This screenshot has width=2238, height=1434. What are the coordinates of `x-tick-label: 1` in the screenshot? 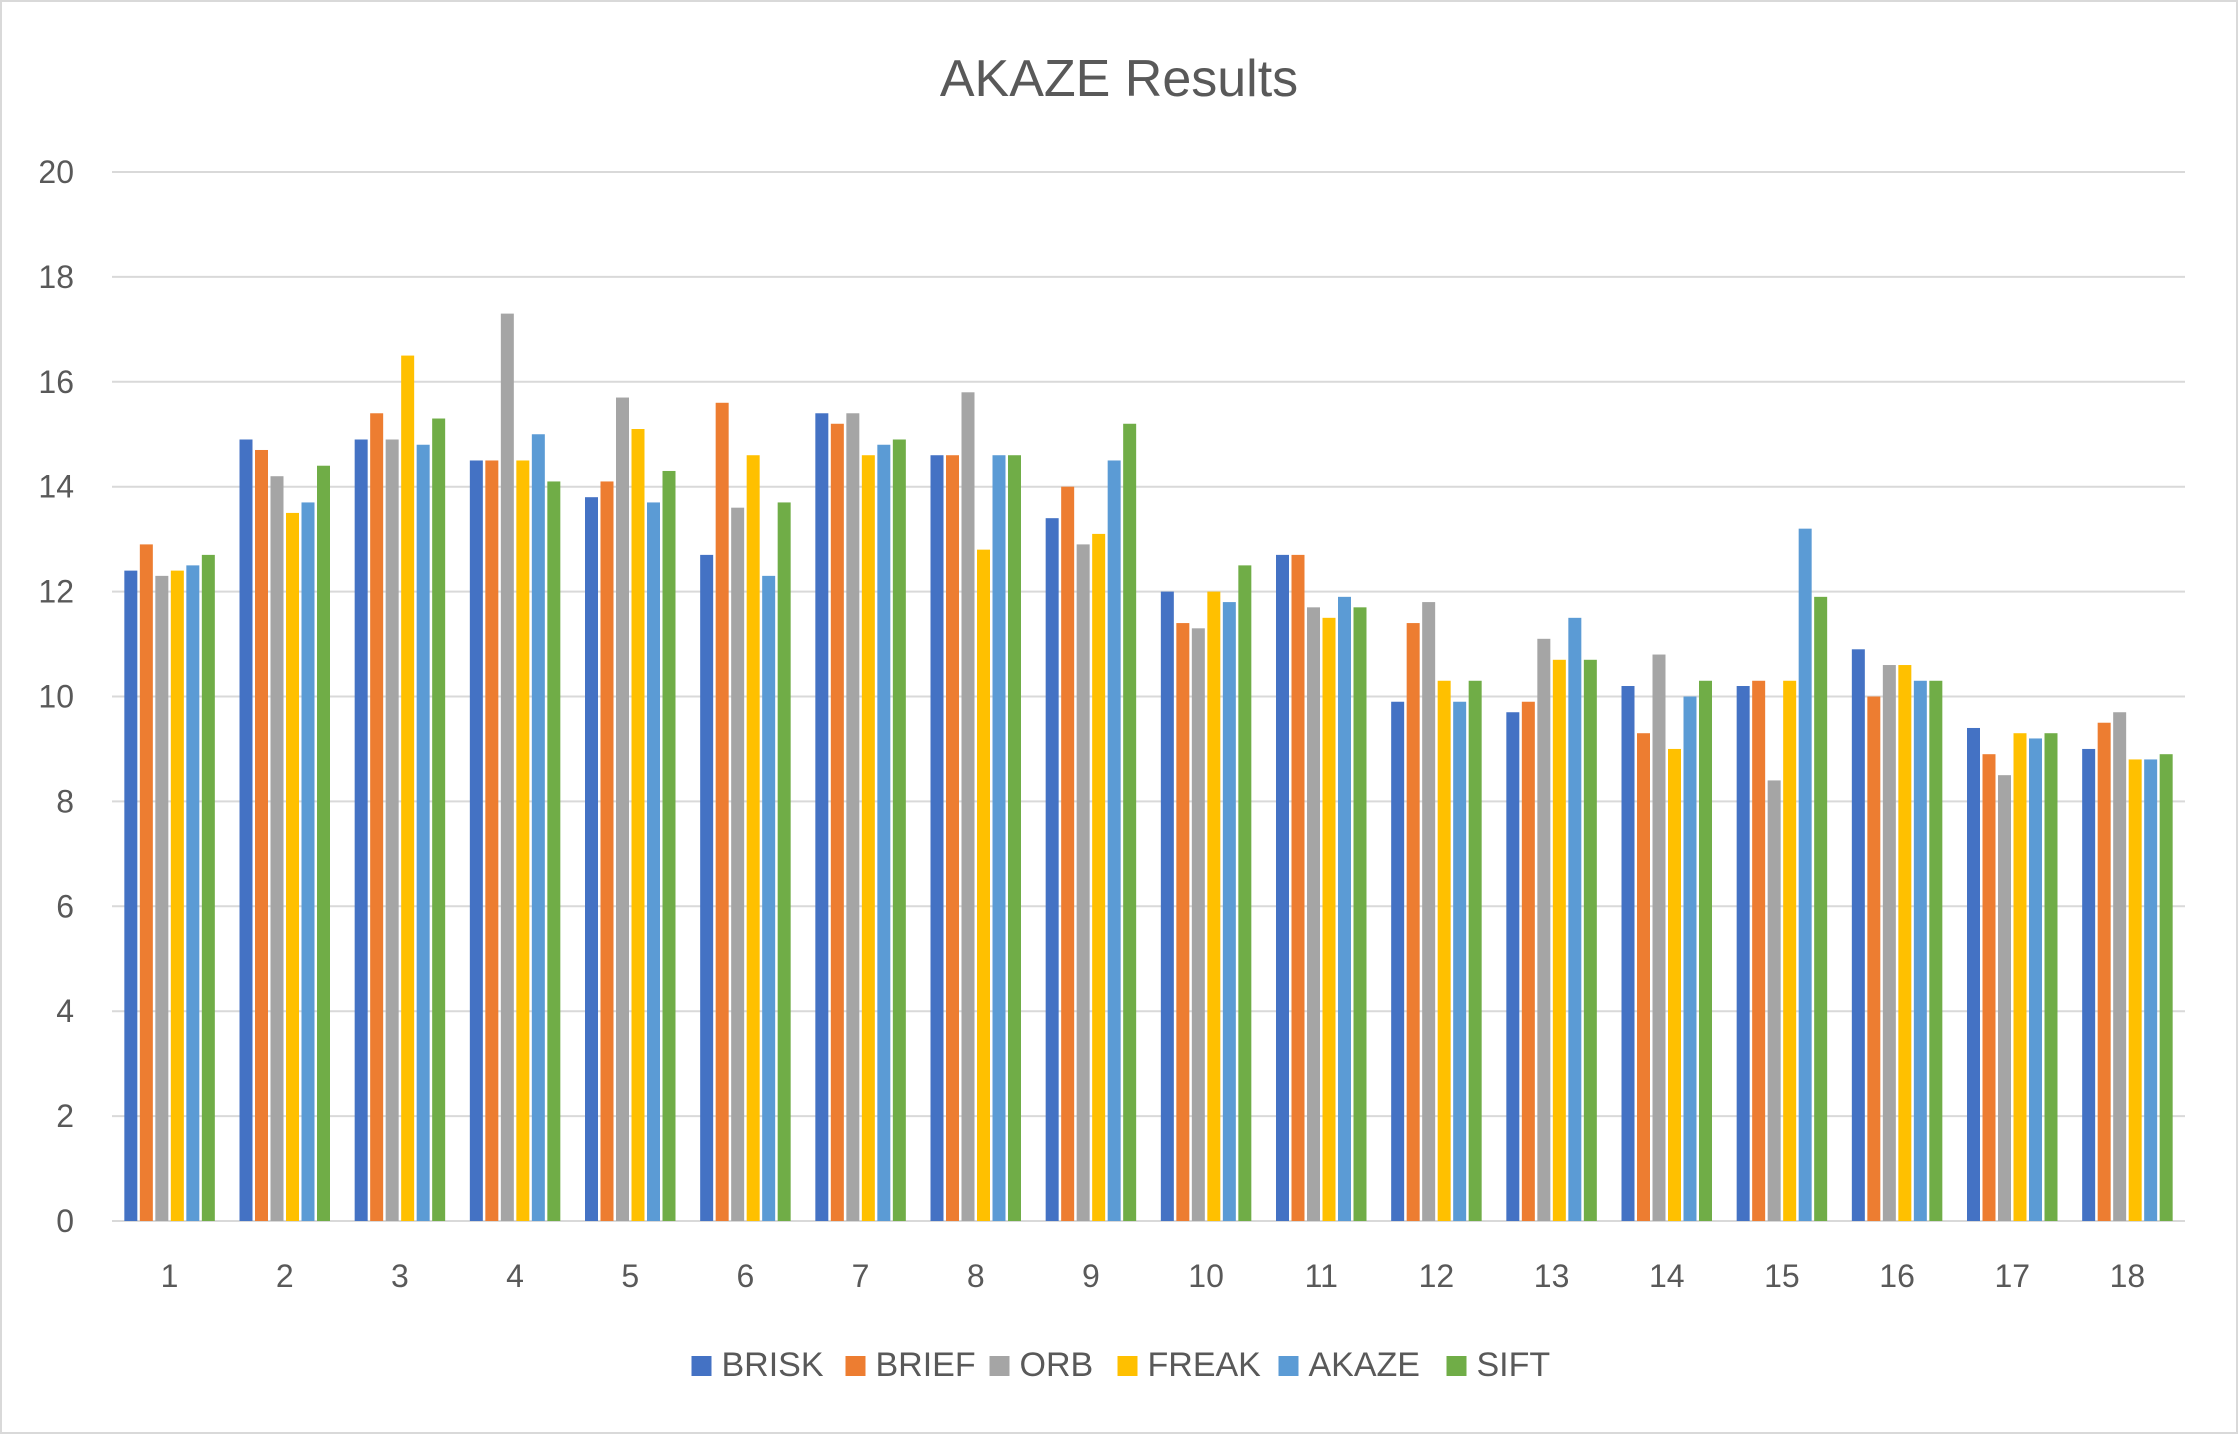 It's located at (170, 1276).